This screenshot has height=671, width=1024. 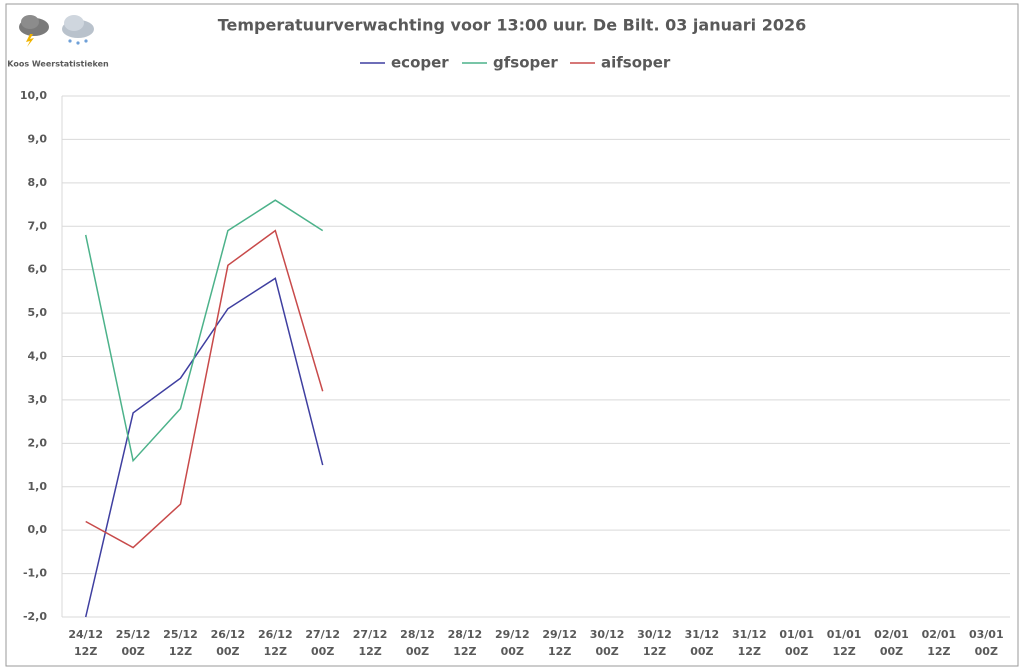 What do you see at coordinates (56, 31) in the screenshot?
I see `logo-icons` at bounding box center [56, 31].